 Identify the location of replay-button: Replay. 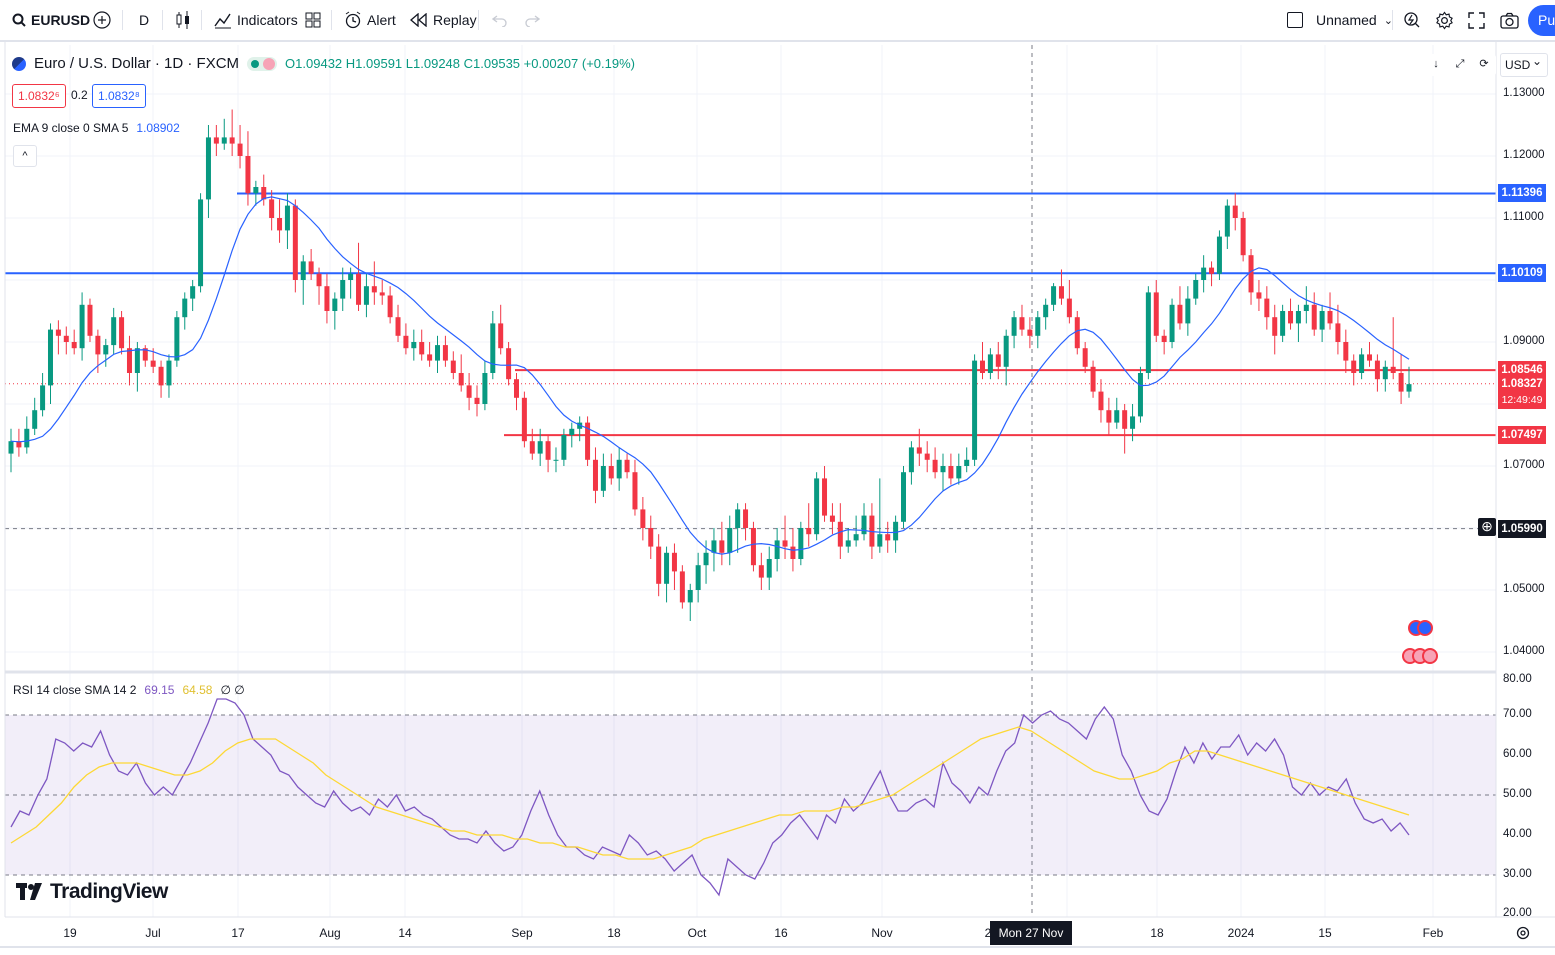
(443, 20).